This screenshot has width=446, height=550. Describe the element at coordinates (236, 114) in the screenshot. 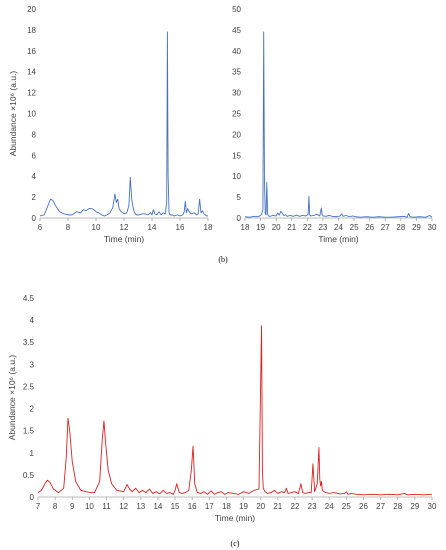

I see `y-tick-label: 25` at that location.